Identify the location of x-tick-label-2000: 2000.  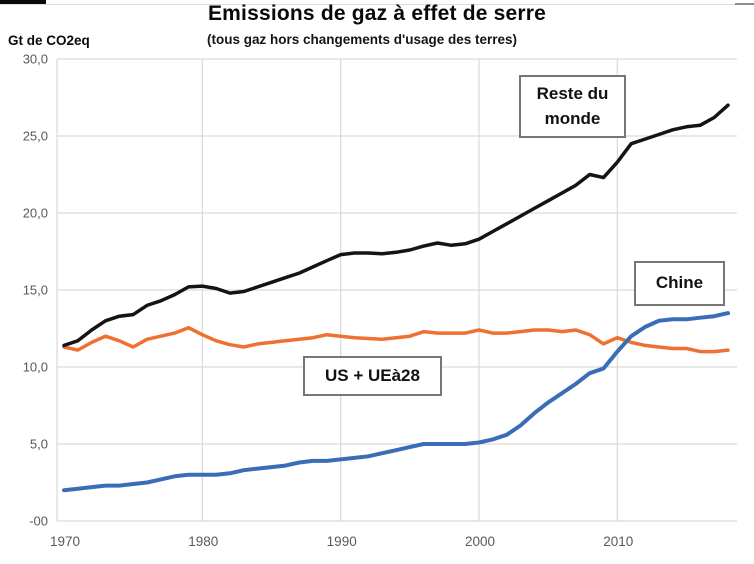
(480, 541).